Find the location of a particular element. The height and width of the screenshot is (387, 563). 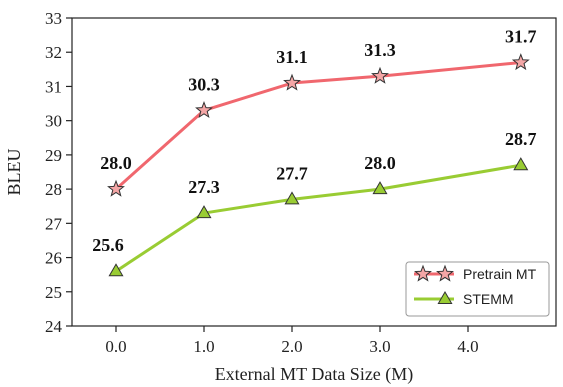

x-tick-label: 1.0 is located at coordinates (203, 346).